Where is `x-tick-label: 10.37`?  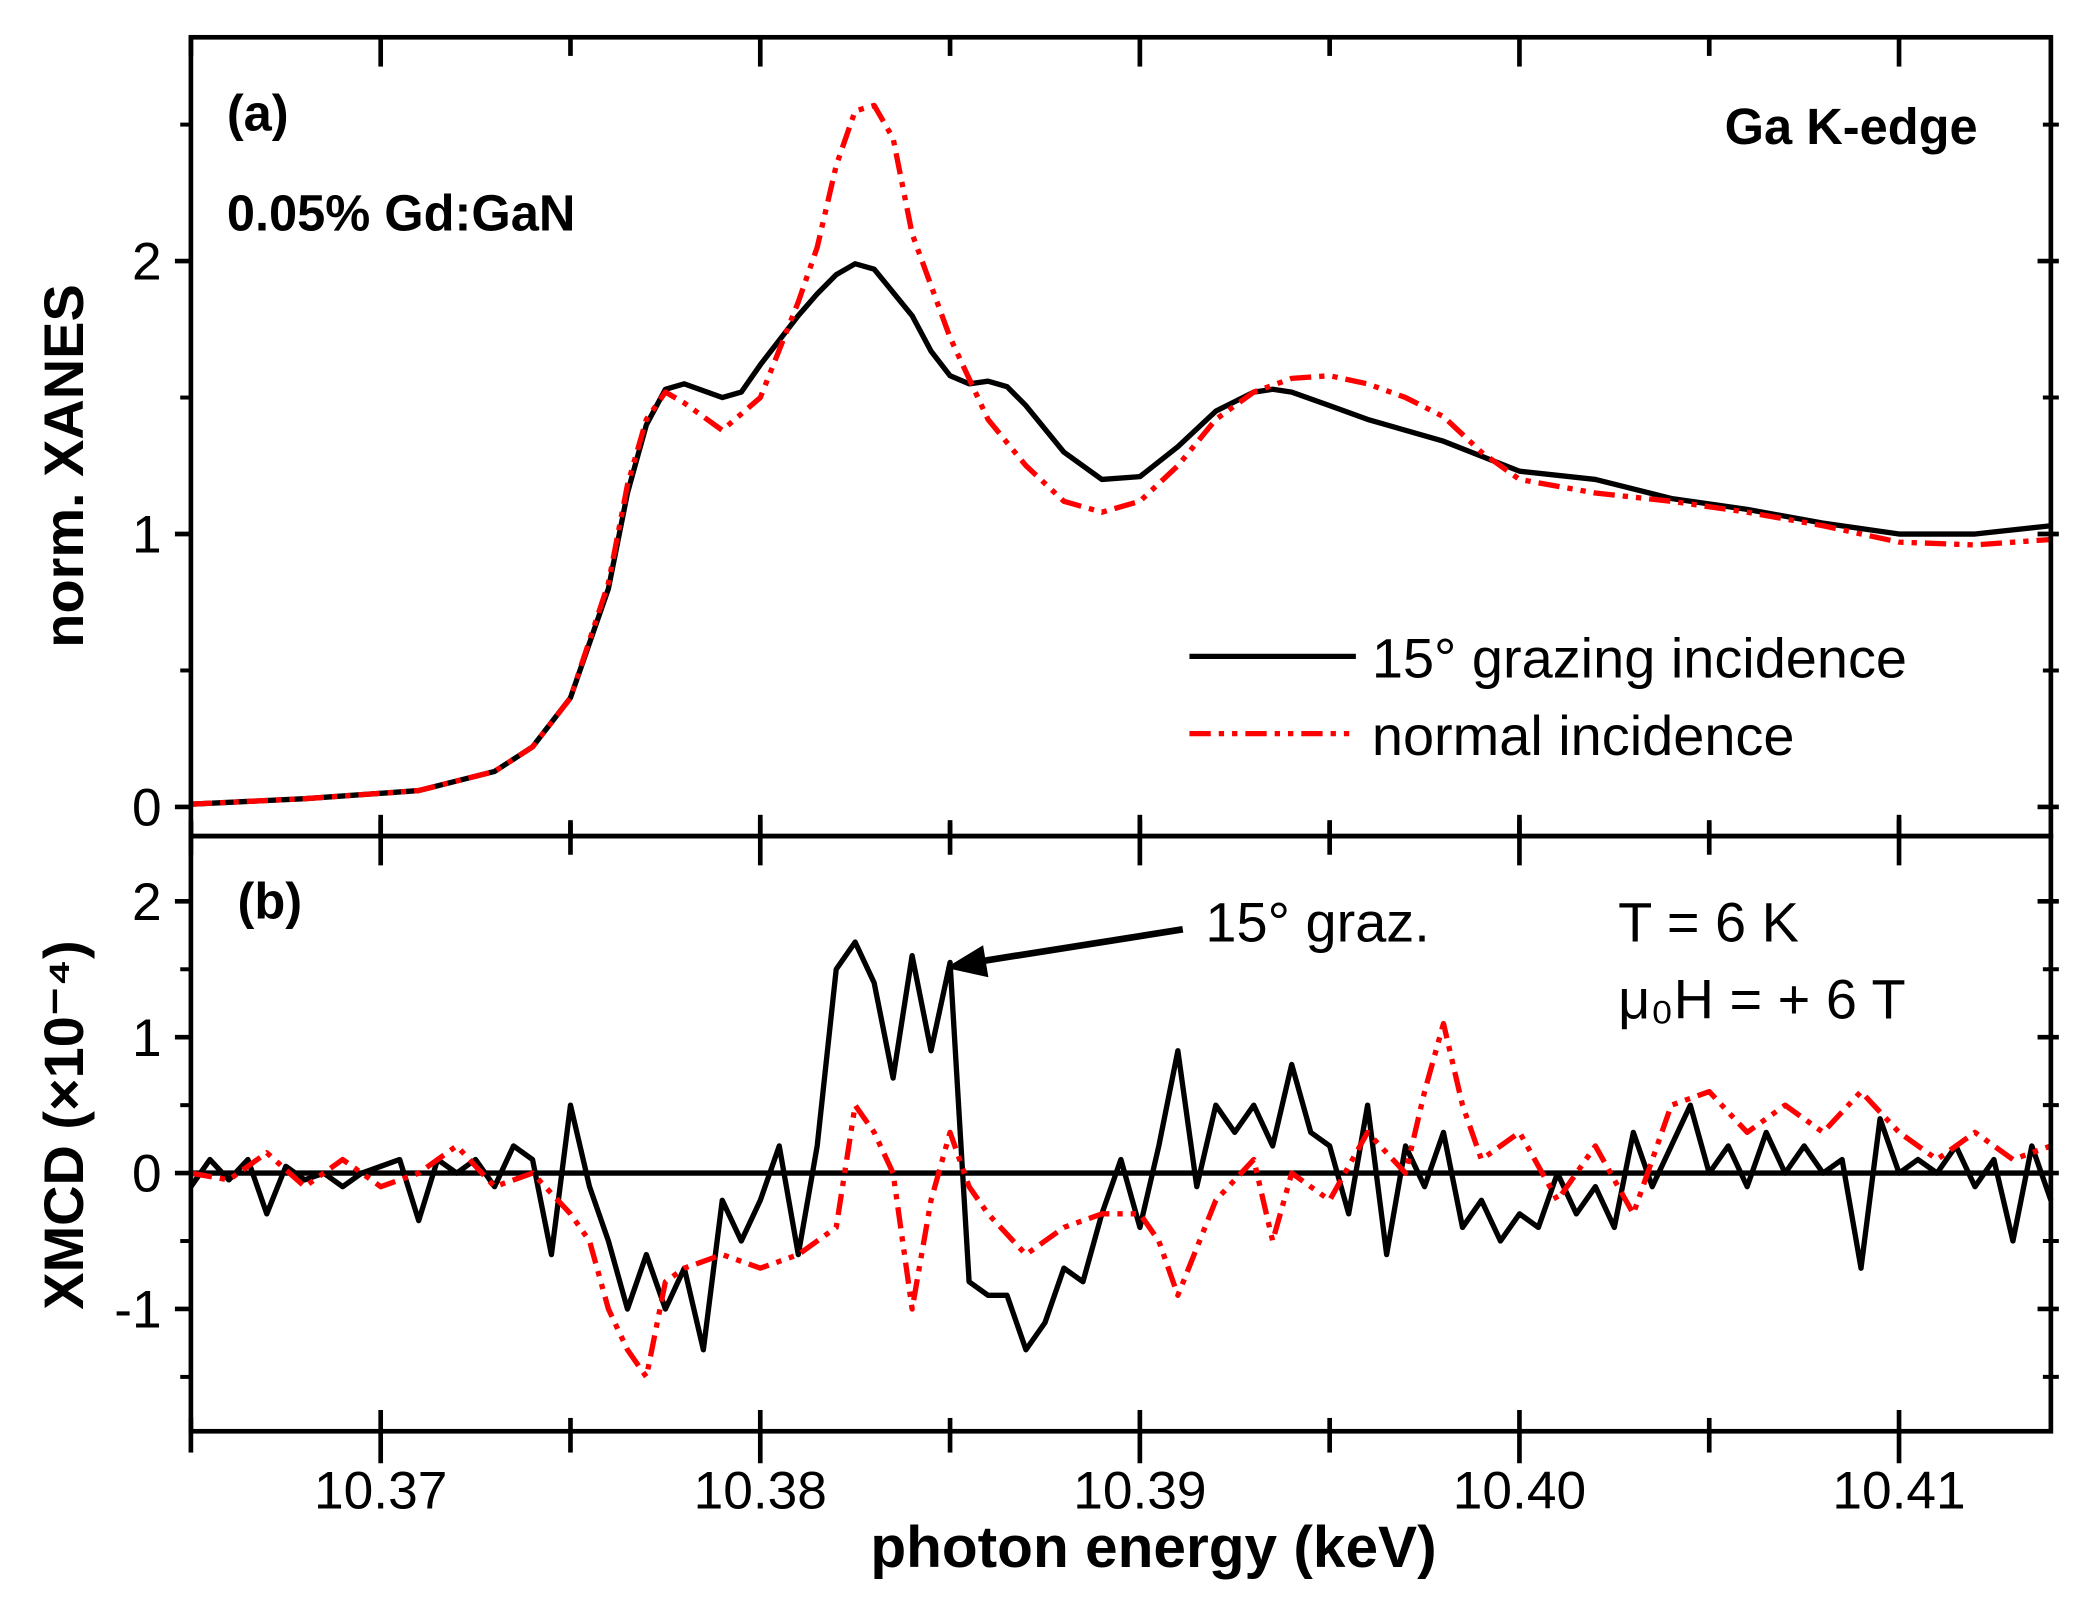 x-tick-label: 10.37 is located at coordinates (380, 1490).